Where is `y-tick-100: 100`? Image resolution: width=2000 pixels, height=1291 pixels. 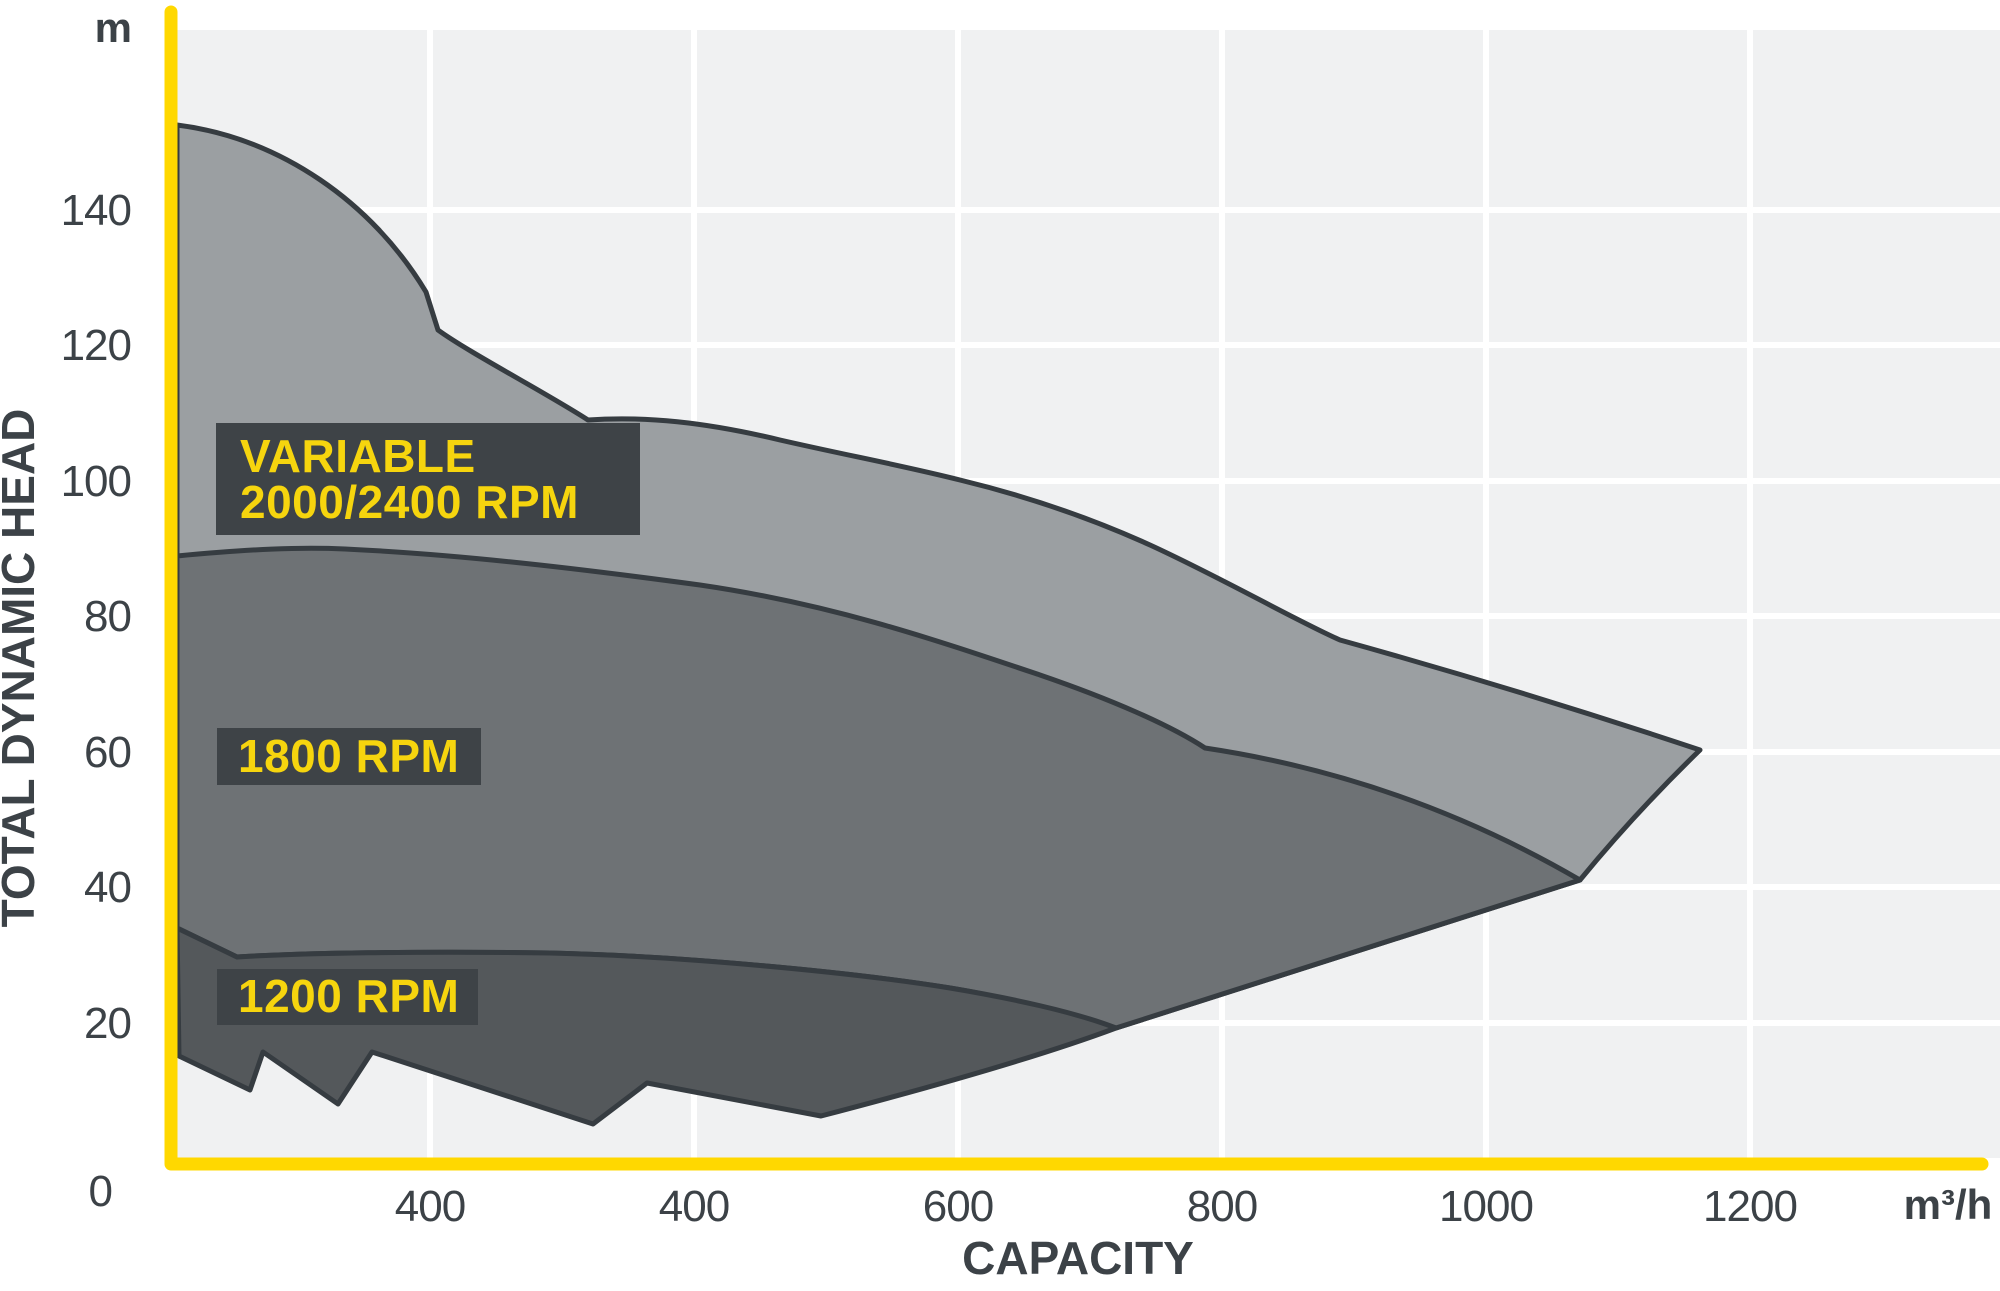 y-tick-100: 100 is located at coordinates (96, 481).